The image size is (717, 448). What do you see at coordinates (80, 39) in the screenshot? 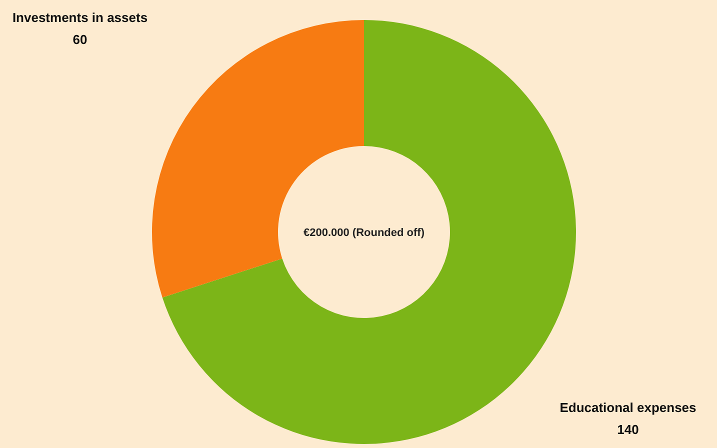
I see `data-label: 60` at bounding box center [80, 39].